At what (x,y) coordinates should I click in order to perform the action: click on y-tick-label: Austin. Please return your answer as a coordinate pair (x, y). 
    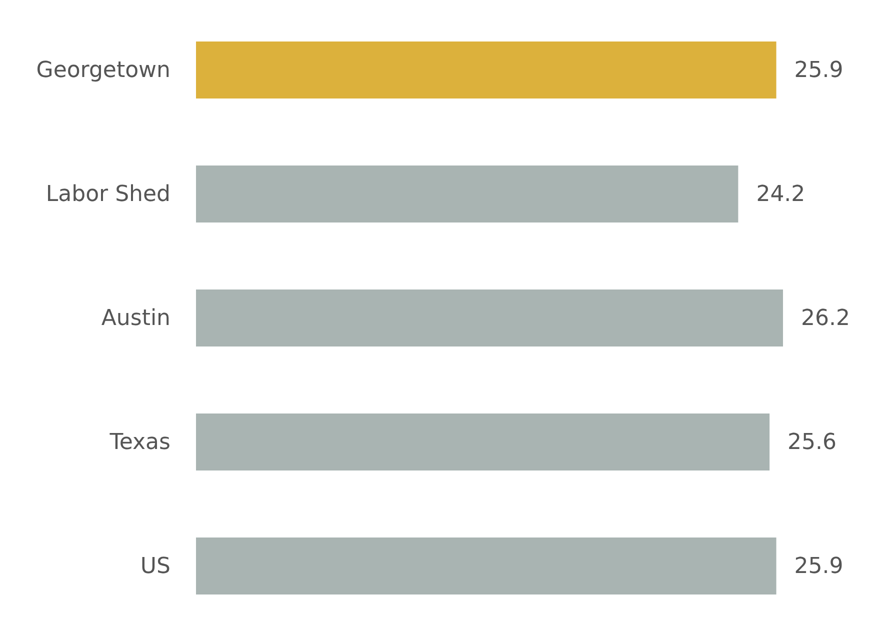
    Looking at the image, I should click on (135, 318).